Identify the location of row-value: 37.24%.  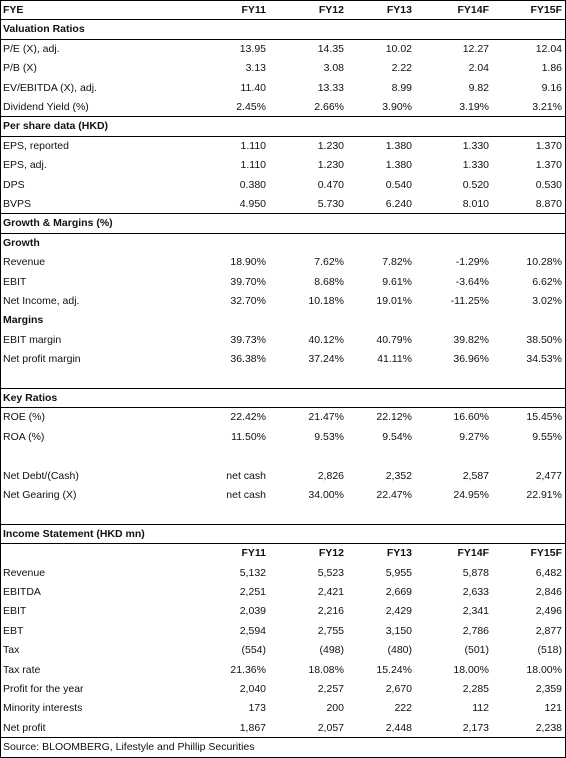
(326, 359).